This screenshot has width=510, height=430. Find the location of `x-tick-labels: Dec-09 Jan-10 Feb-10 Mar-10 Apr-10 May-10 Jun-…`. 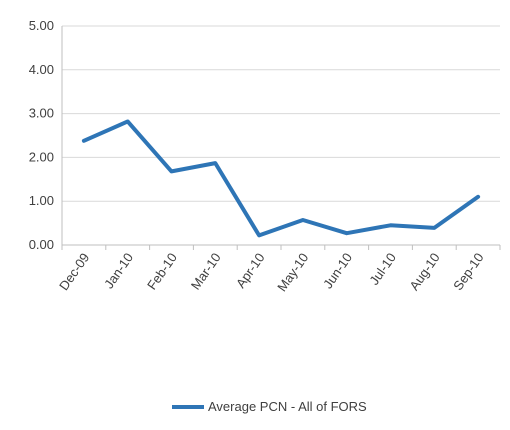

x-tick-labels: Dec-09 Jan-10 Feb-10 Mar-10 Apr-10 May-10 Jun-… is located at coordinates (271, 272).